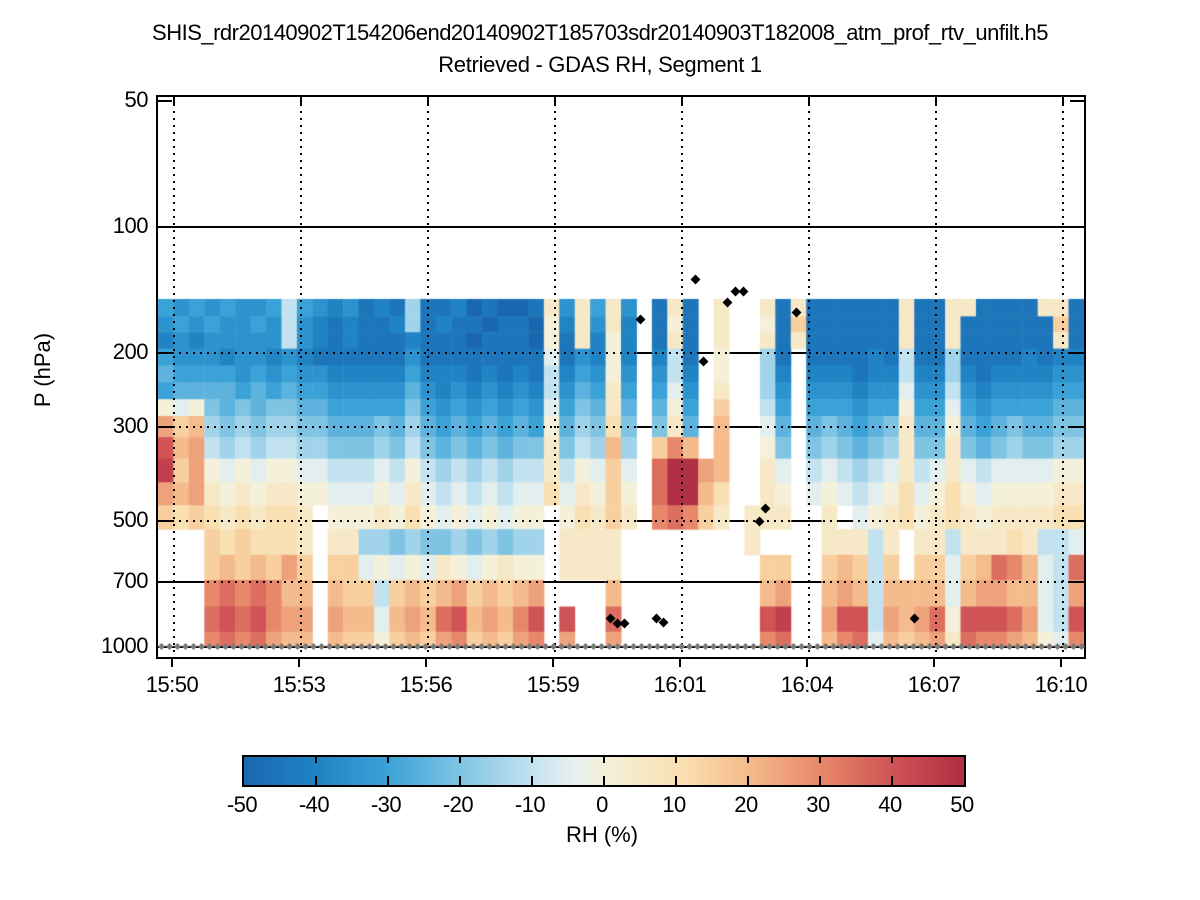 The width and height of the screenshot is (1200, 900). What do you see at coordinates (602, 804) in the screenshot?
I see `colorbar-tick-label: 0` at bounding box center [602, 804].